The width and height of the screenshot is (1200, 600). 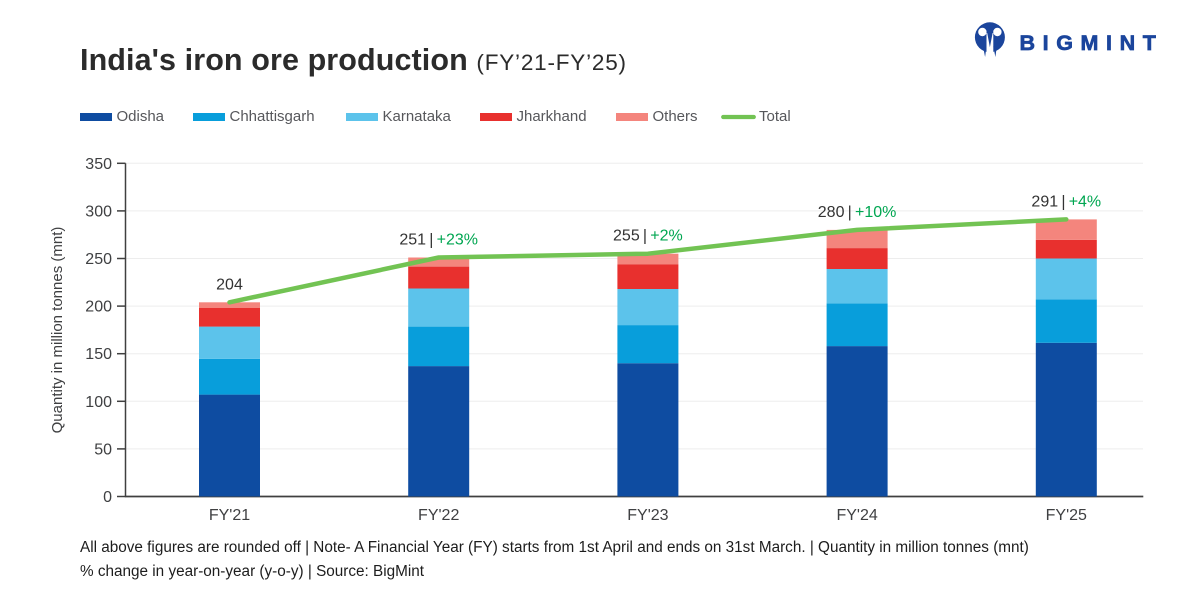 I want to click on svg-text: FY'22, so click(x=438, y=515).